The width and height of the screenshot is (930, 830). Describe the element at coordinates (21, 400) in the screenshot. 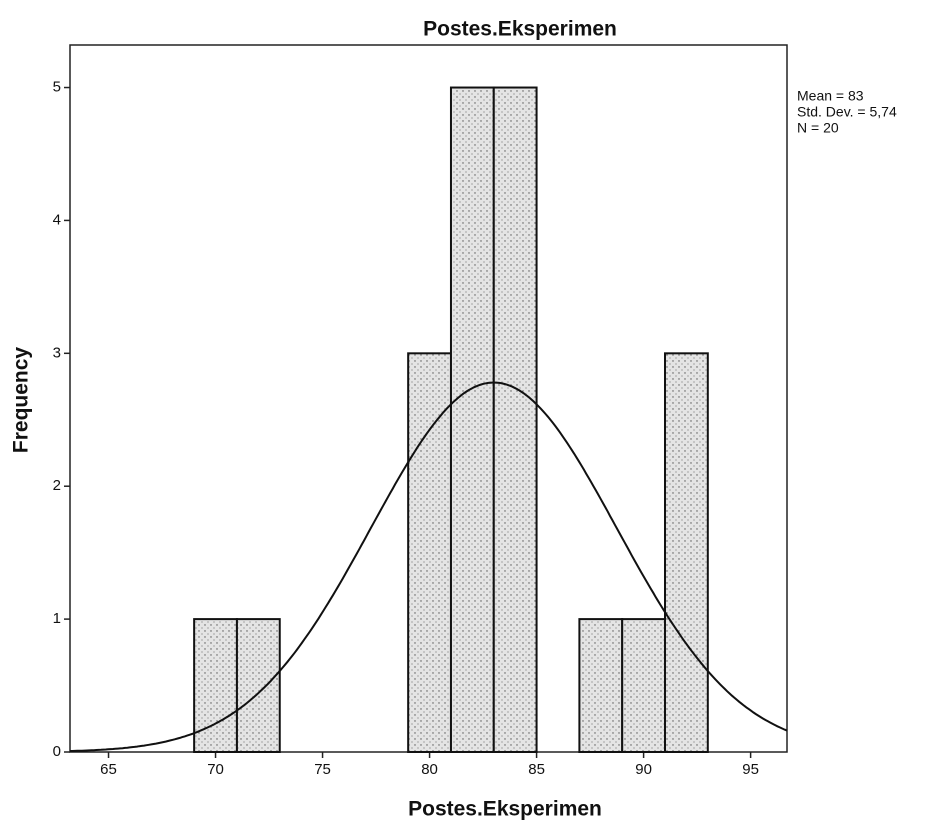

I see `y-axis-title: Frequency` at that location.